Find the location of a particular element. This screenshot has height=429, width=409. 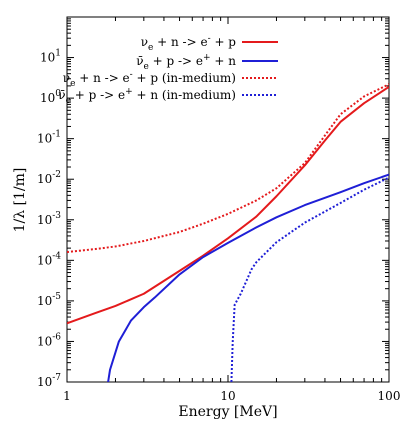

x-tick-label: 100 is located at coordinates (389, 396).